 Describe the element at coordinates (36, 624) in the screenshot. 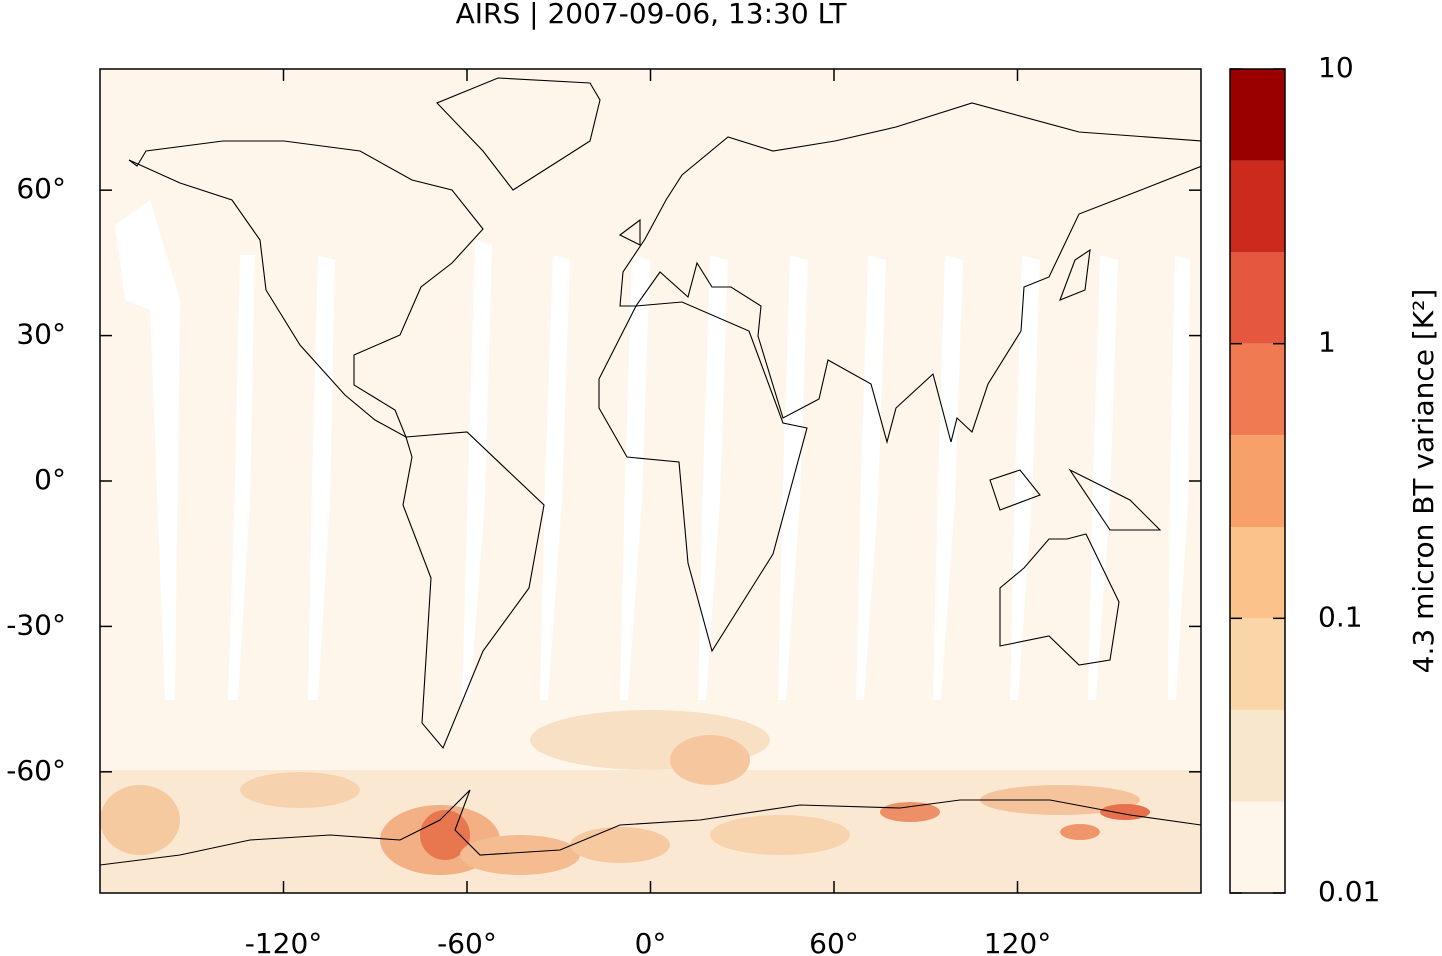

I see `y-tick-label: -30°` at that location.